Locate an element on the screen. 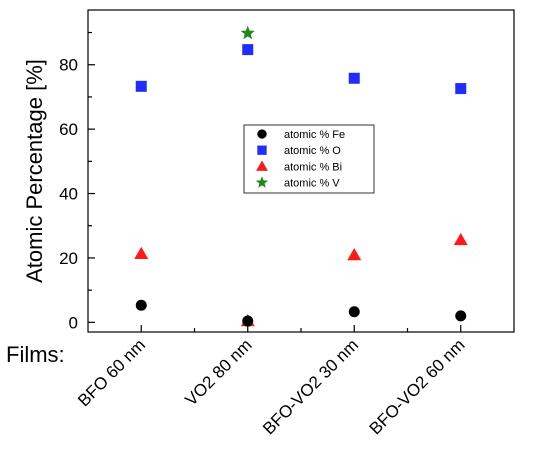  x-tick-label: BFO 60 nm is located at coordinates (111, 372).